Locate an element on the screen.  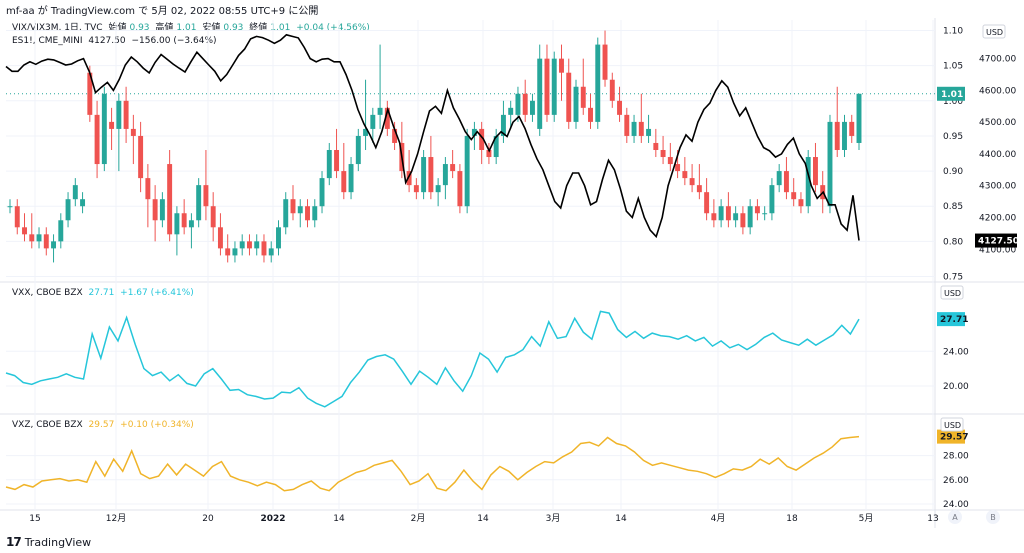
time-tick-label: 15 is located at coordinates (34, 519).